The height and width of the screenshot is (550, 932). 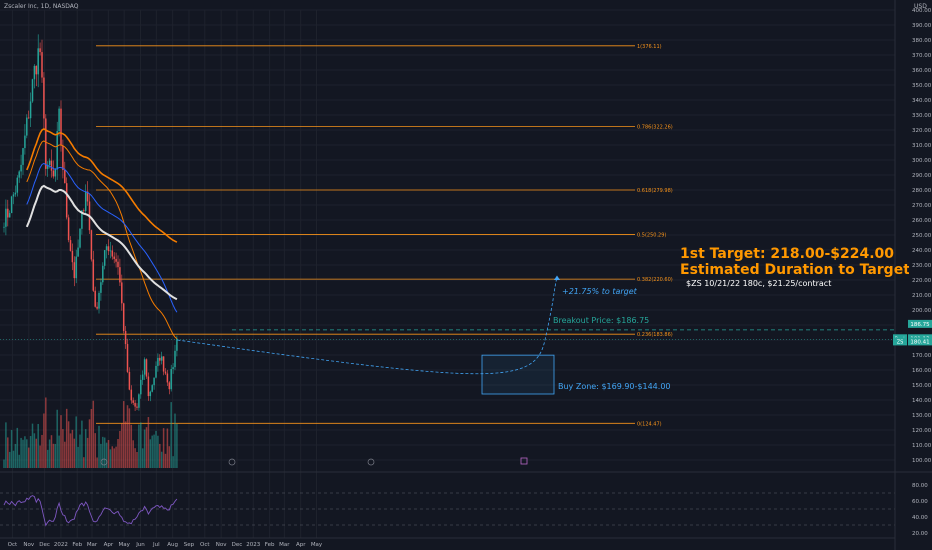 I want to click on price-tick-11: 210.00, so click(x=922, y=296).